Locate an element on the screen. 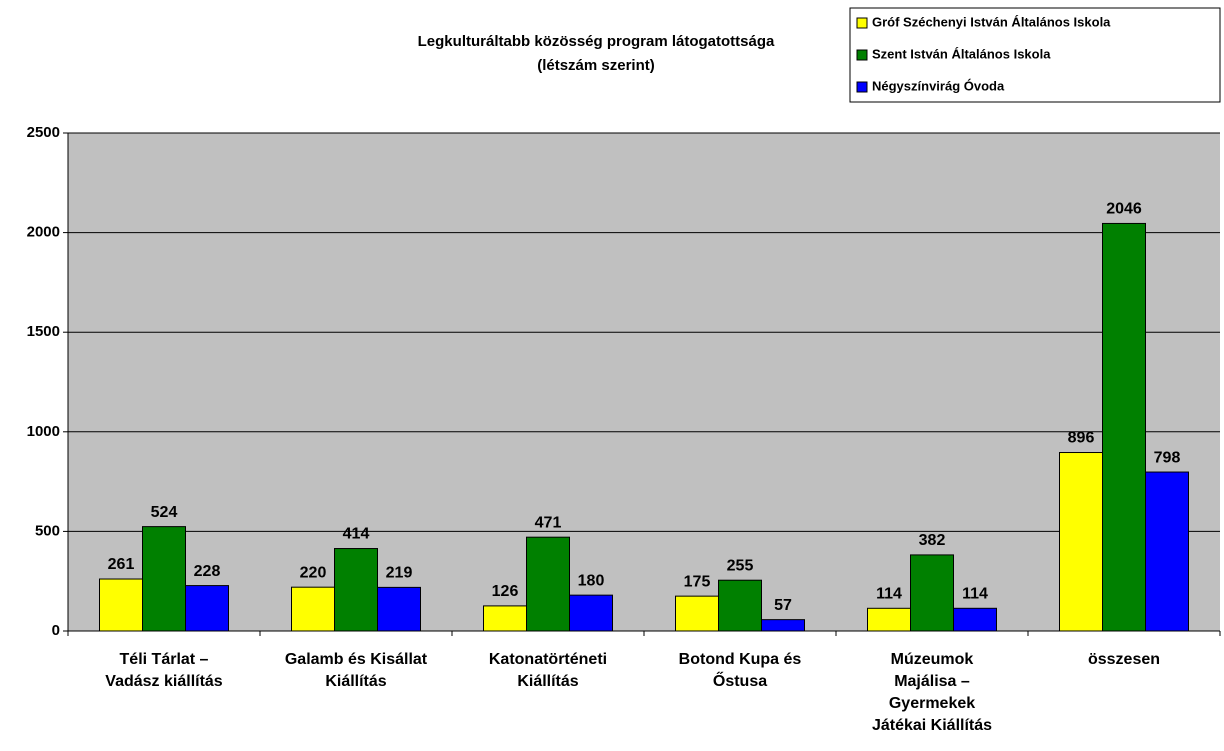 The image size is (1224, 751). data-label: 255 is located at coordinates (740, 565).